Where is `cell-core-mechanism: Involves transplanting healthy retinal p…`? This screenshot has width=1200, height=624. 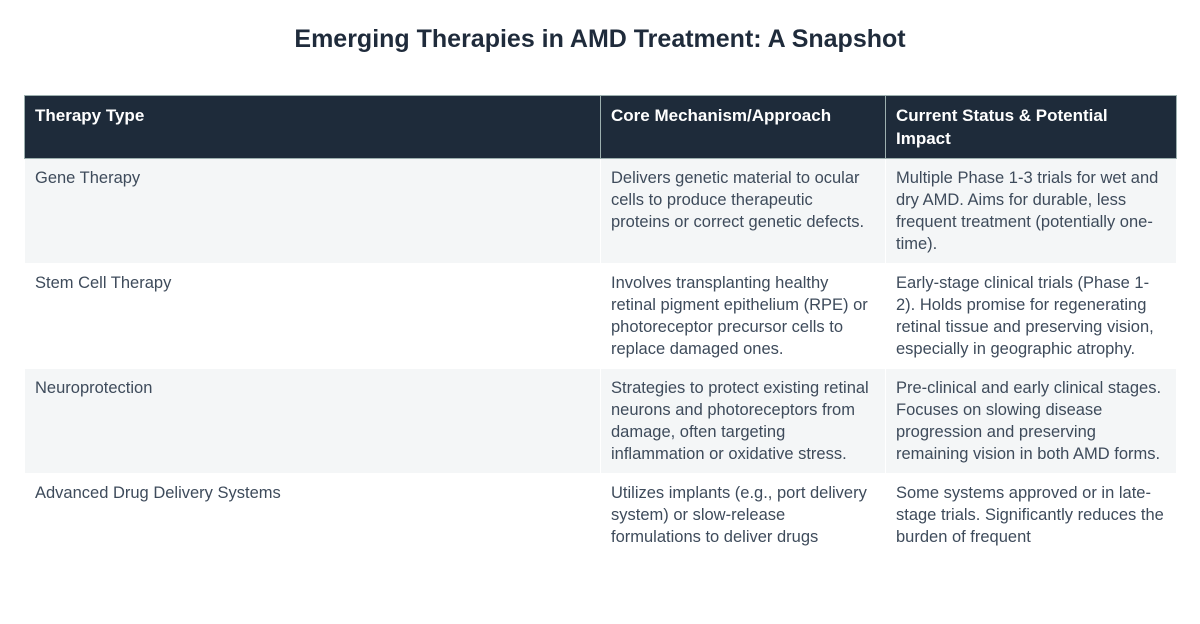
cell-core-mechanism: Involves transplanting healthy retinal p… is located at coordinates (743, 316).